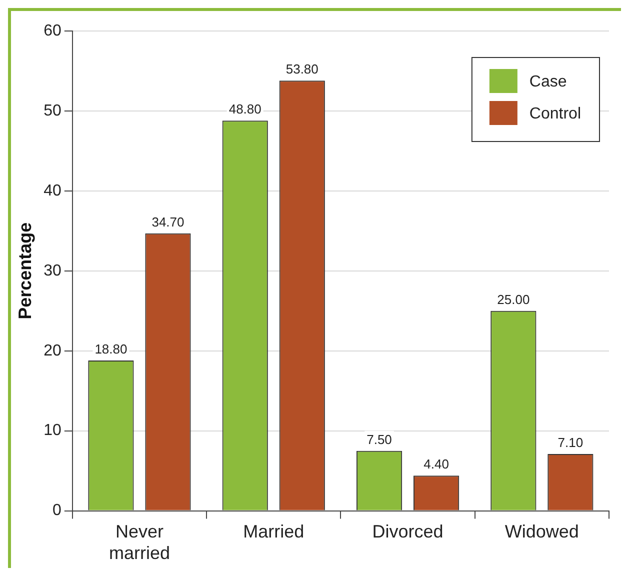 Image resolution: width=632 pixels, height=579 pixels. Describe the element at coordinates (302, 69) in the screenshot. I see `data-label: 53.80` at that location.